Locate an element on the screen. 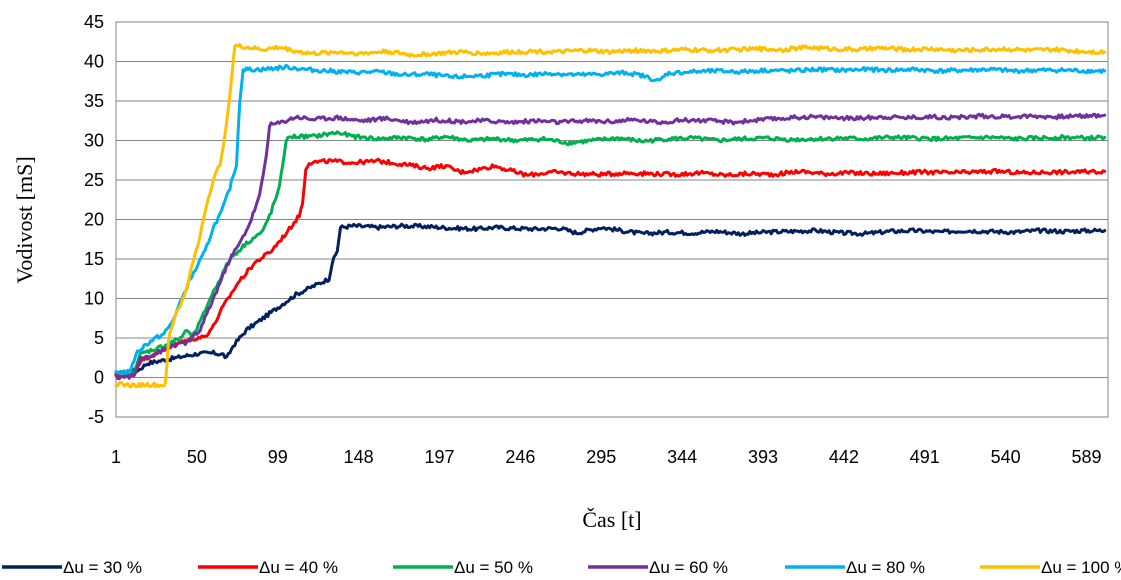  y-tick-labels: -5 0 5 10 15 20 25 30 35 40 45 is located at coordinates (94, 219).